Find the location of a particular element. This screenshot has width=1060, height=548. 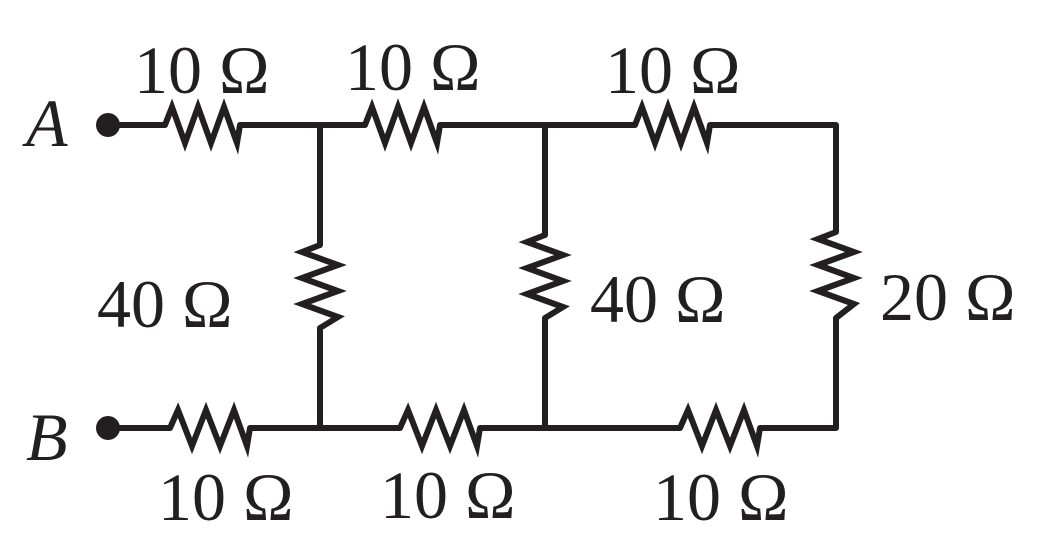

label-bottom-middle: 10 Ω is located at coordinates (448, 495).